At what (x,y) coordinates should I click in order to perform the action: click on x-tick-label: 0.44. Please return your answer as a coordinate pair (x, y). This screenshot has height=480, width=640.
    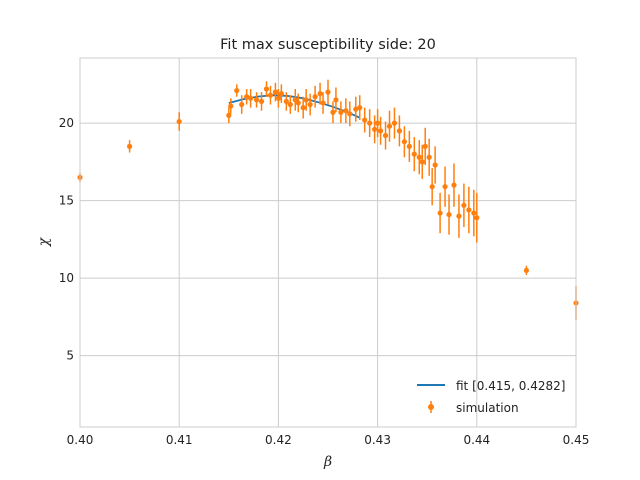
    Looking at the image, I should click on (476, 440).